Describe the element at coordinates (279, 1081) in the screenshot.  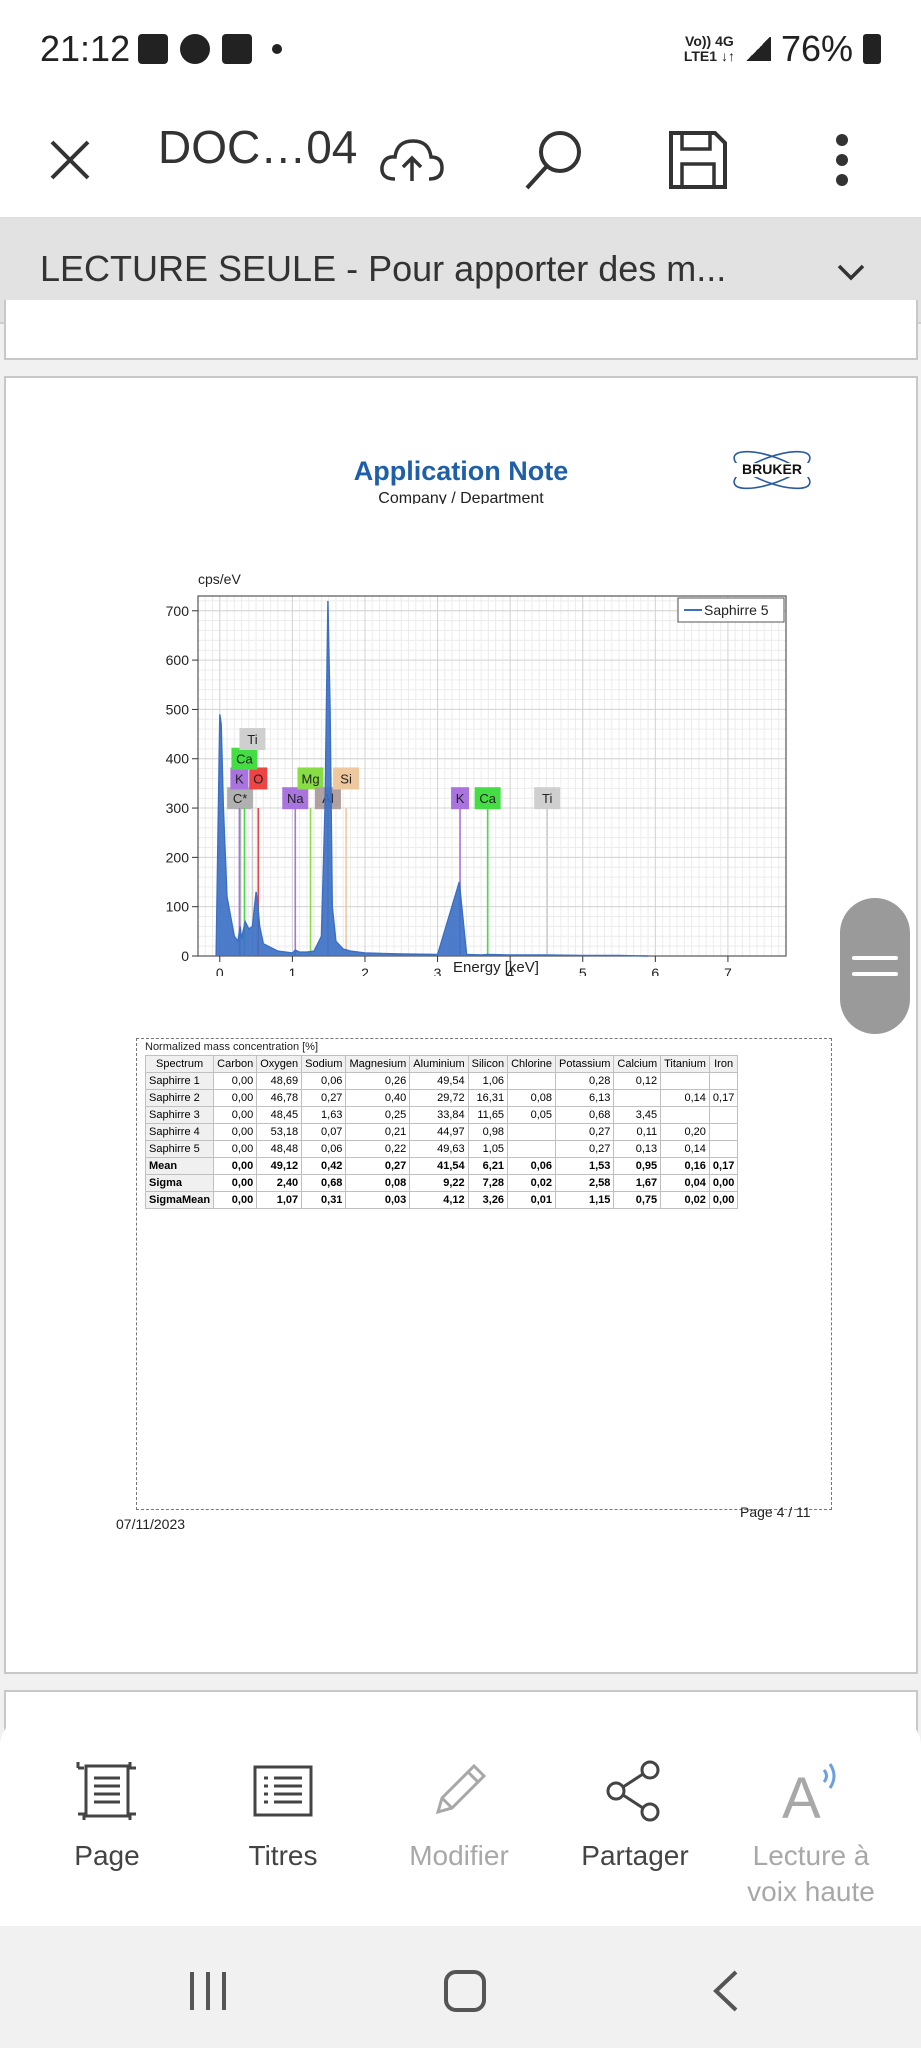
I see `table-cell: 48,69` at that location.